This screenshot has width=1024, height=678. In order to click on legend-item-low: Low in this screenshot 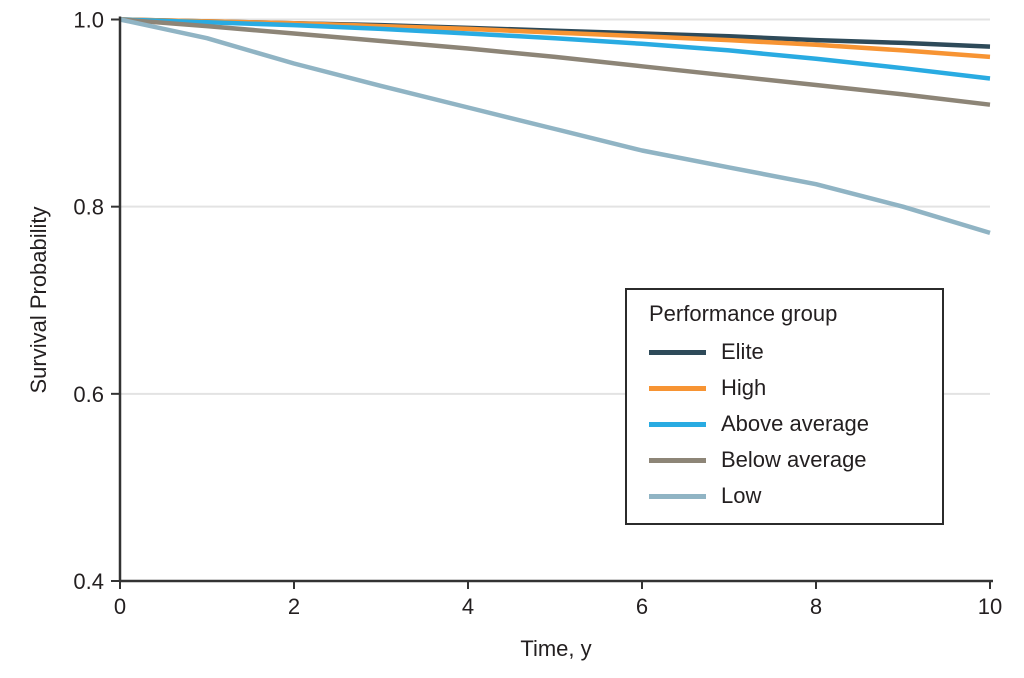, I will do `click(795, 496)`.